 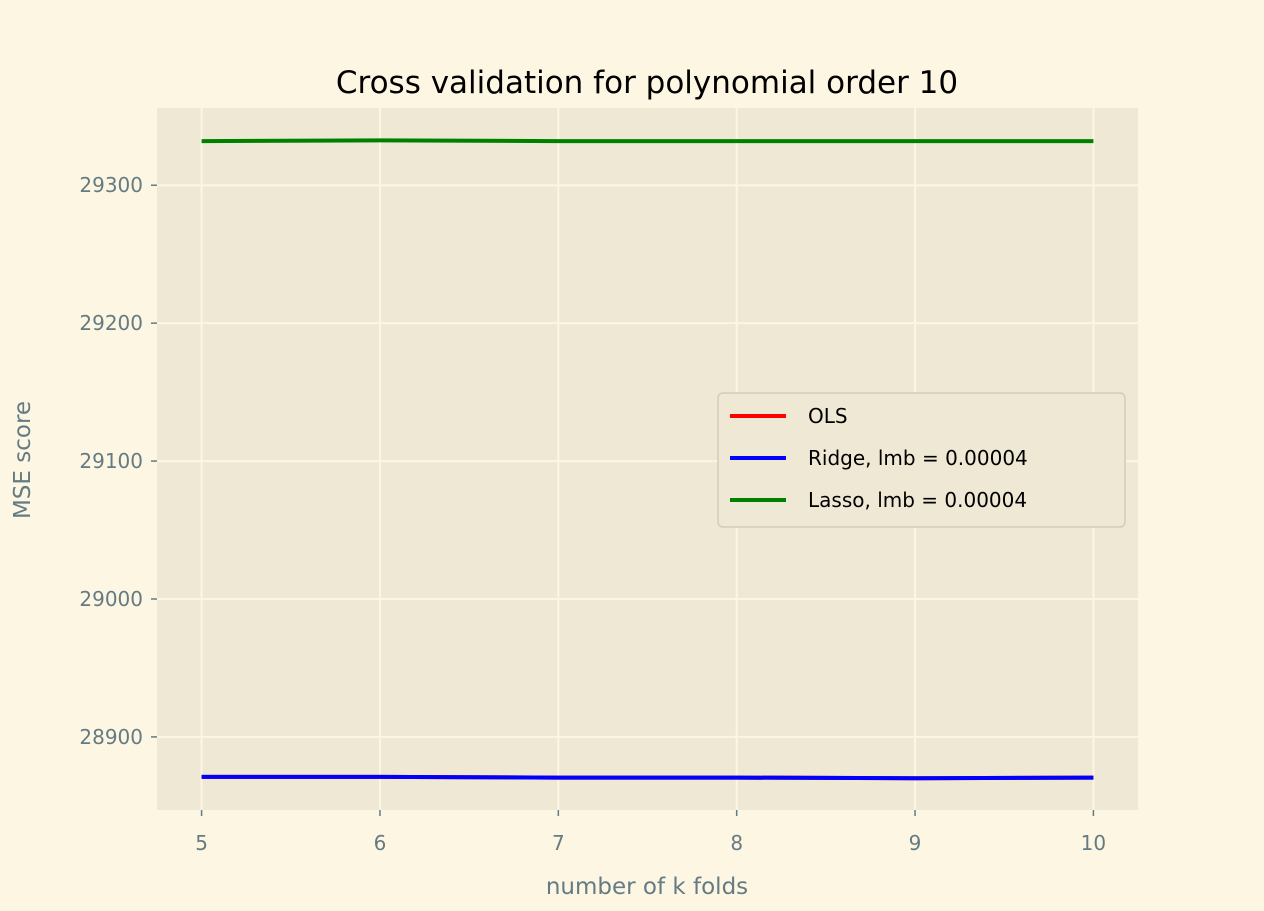 What do you see at coordinates (918, 458) in the screenshot?
I see `legend-label: Ridge, lmb = 0.00004` at bounding box center [918, 458].